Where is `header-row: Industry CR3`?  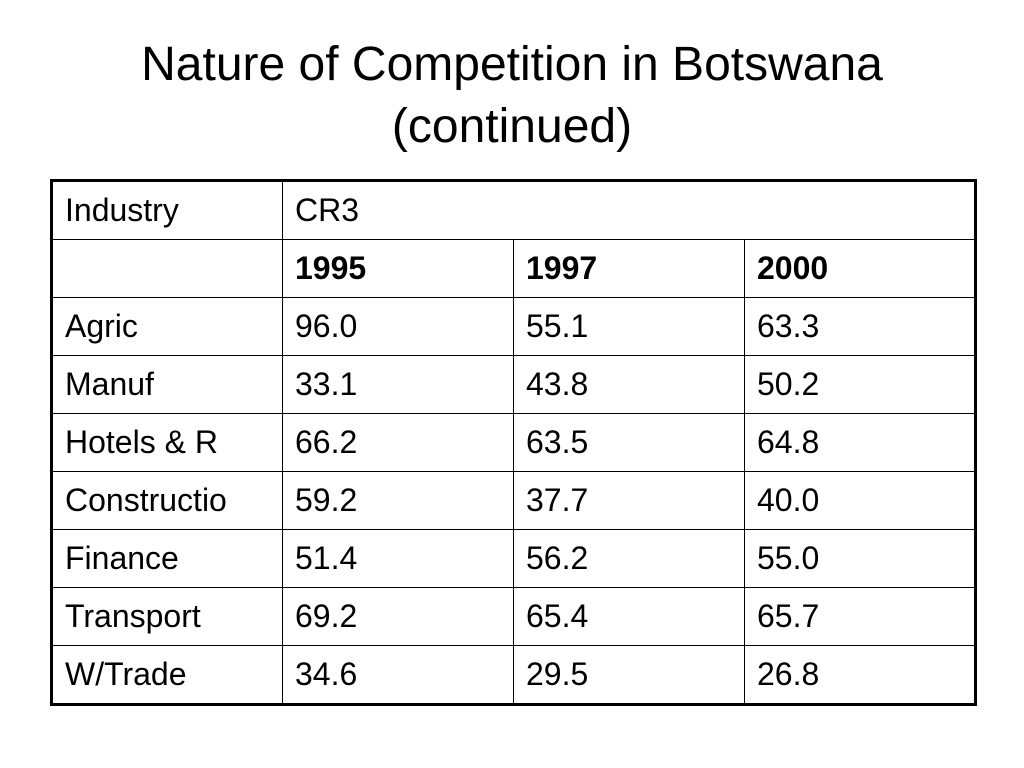
header-row: Industry CR3 is located at coordinates (514, 210).